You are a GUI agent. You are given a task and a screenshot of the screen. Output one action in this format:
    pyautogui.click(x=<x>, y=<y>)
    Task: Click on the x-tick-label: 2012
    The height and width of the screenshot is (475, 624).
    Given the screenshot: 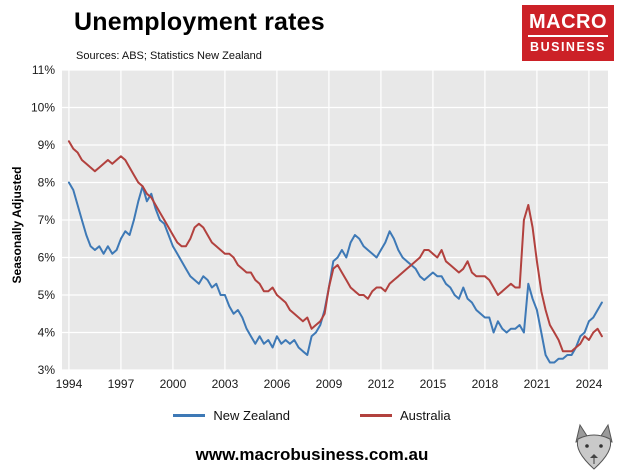 What is the action you would take?
    pyautogui.click(x=381, y=384)
    